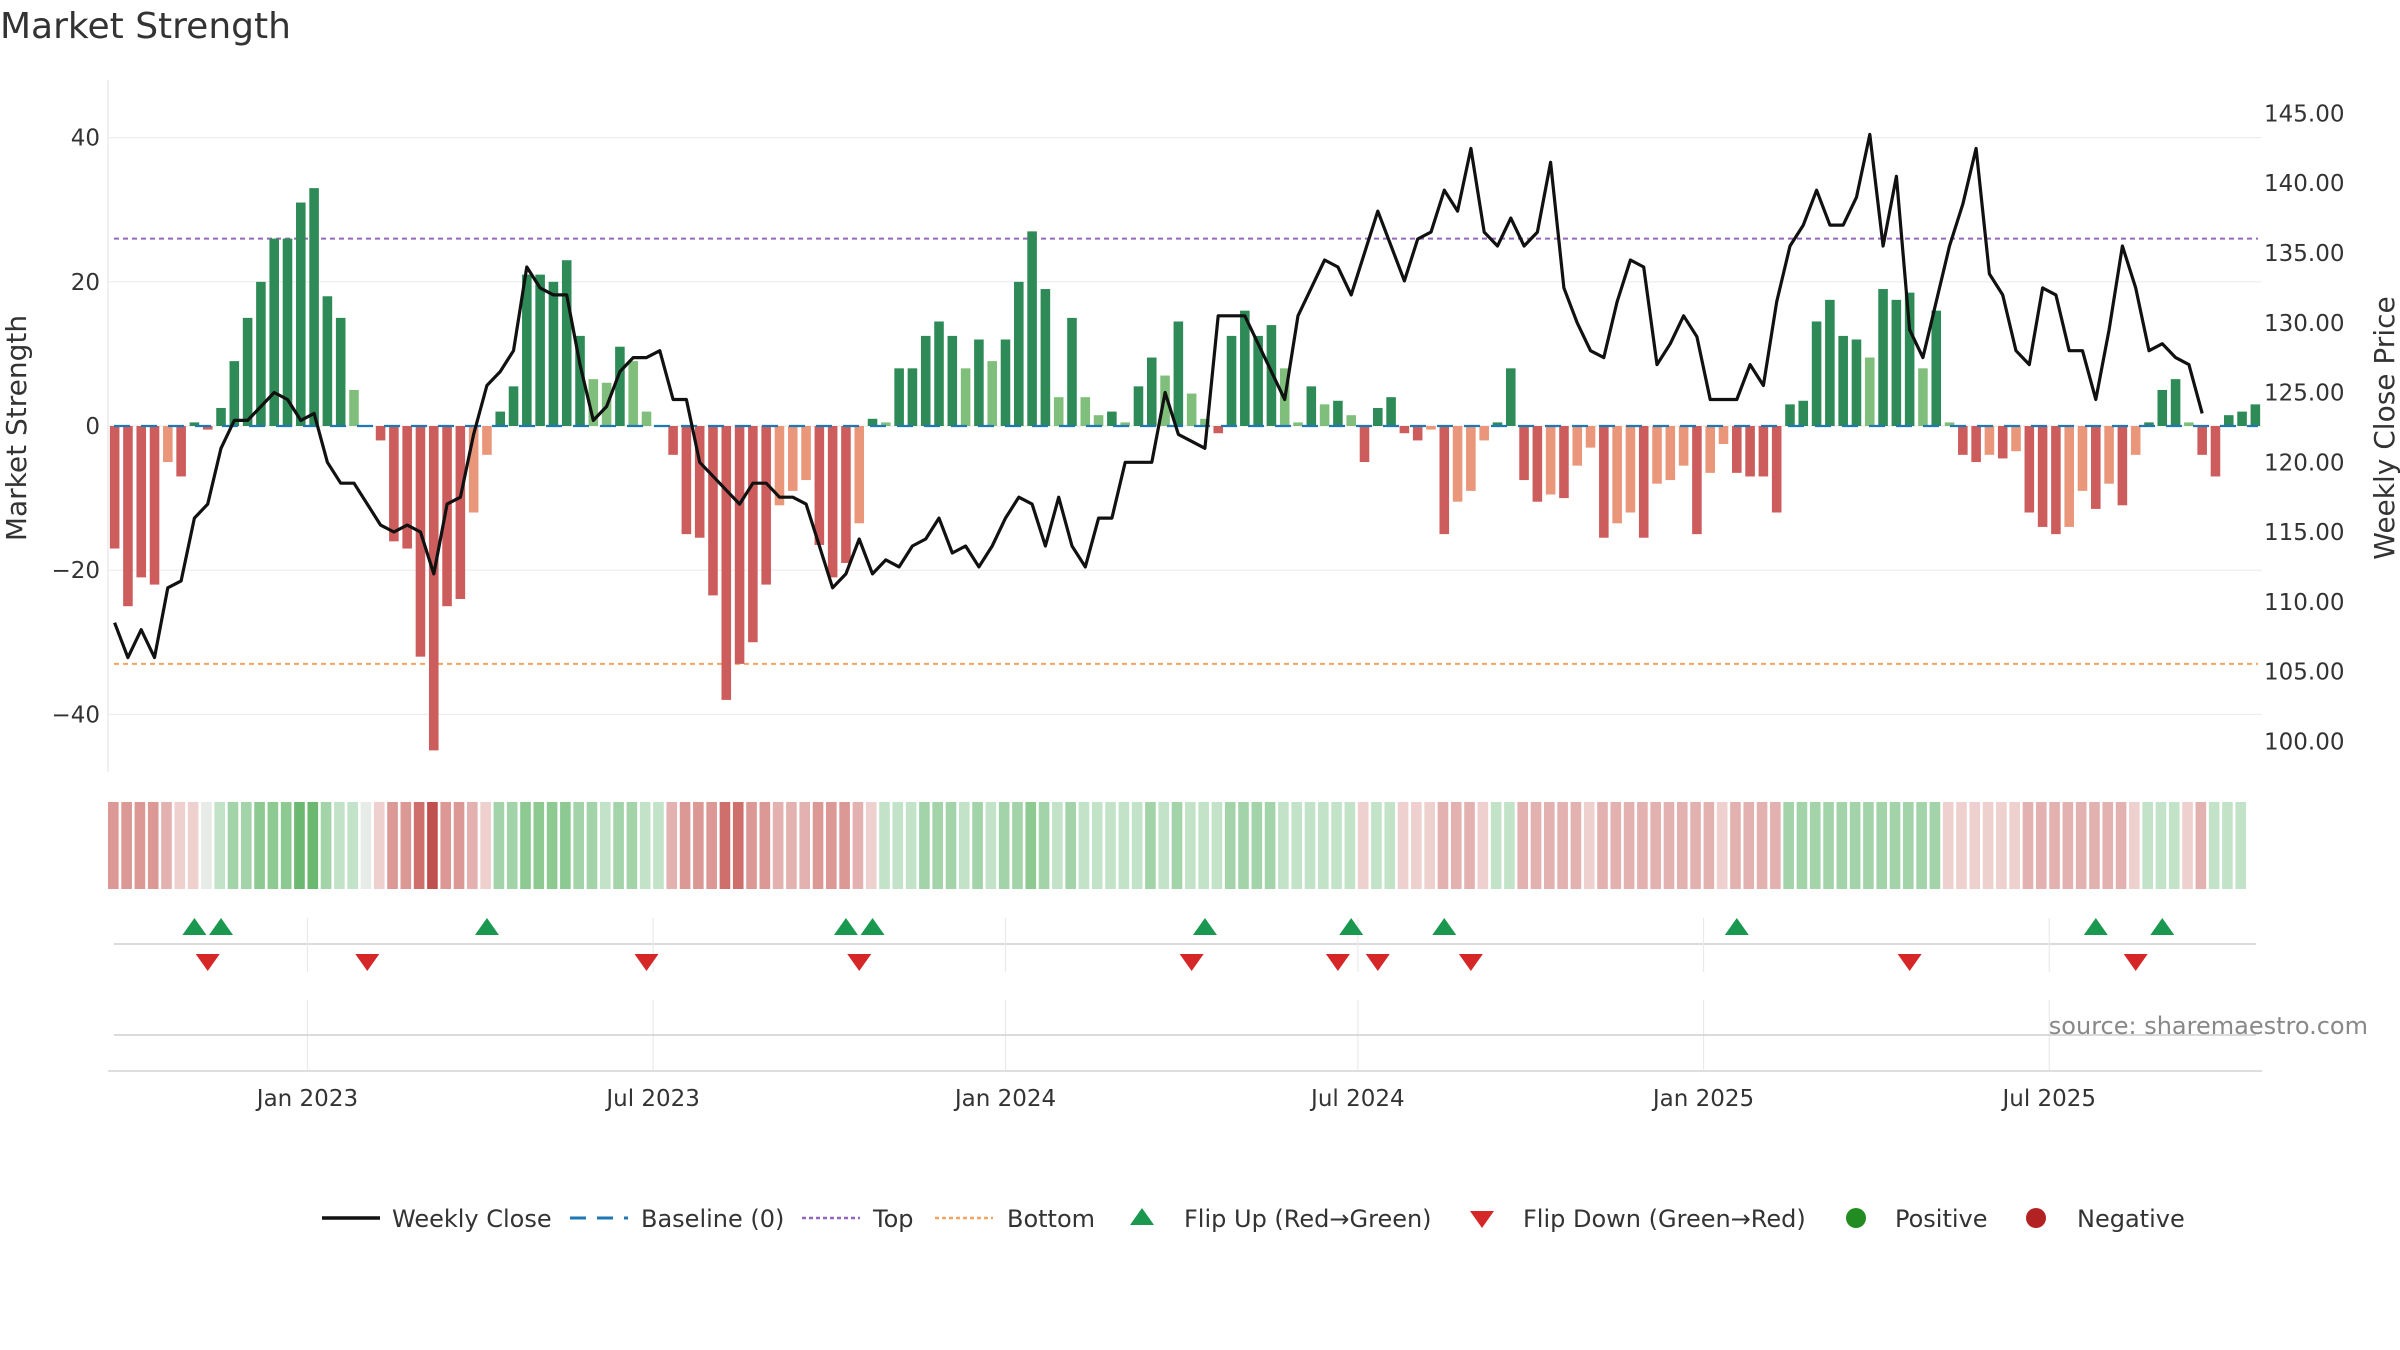 This screenshot has width=2400, height=1350. Describe the element at coordinates (85, 283) in the screenshot. I see `left-tick-label: 20` at that location.